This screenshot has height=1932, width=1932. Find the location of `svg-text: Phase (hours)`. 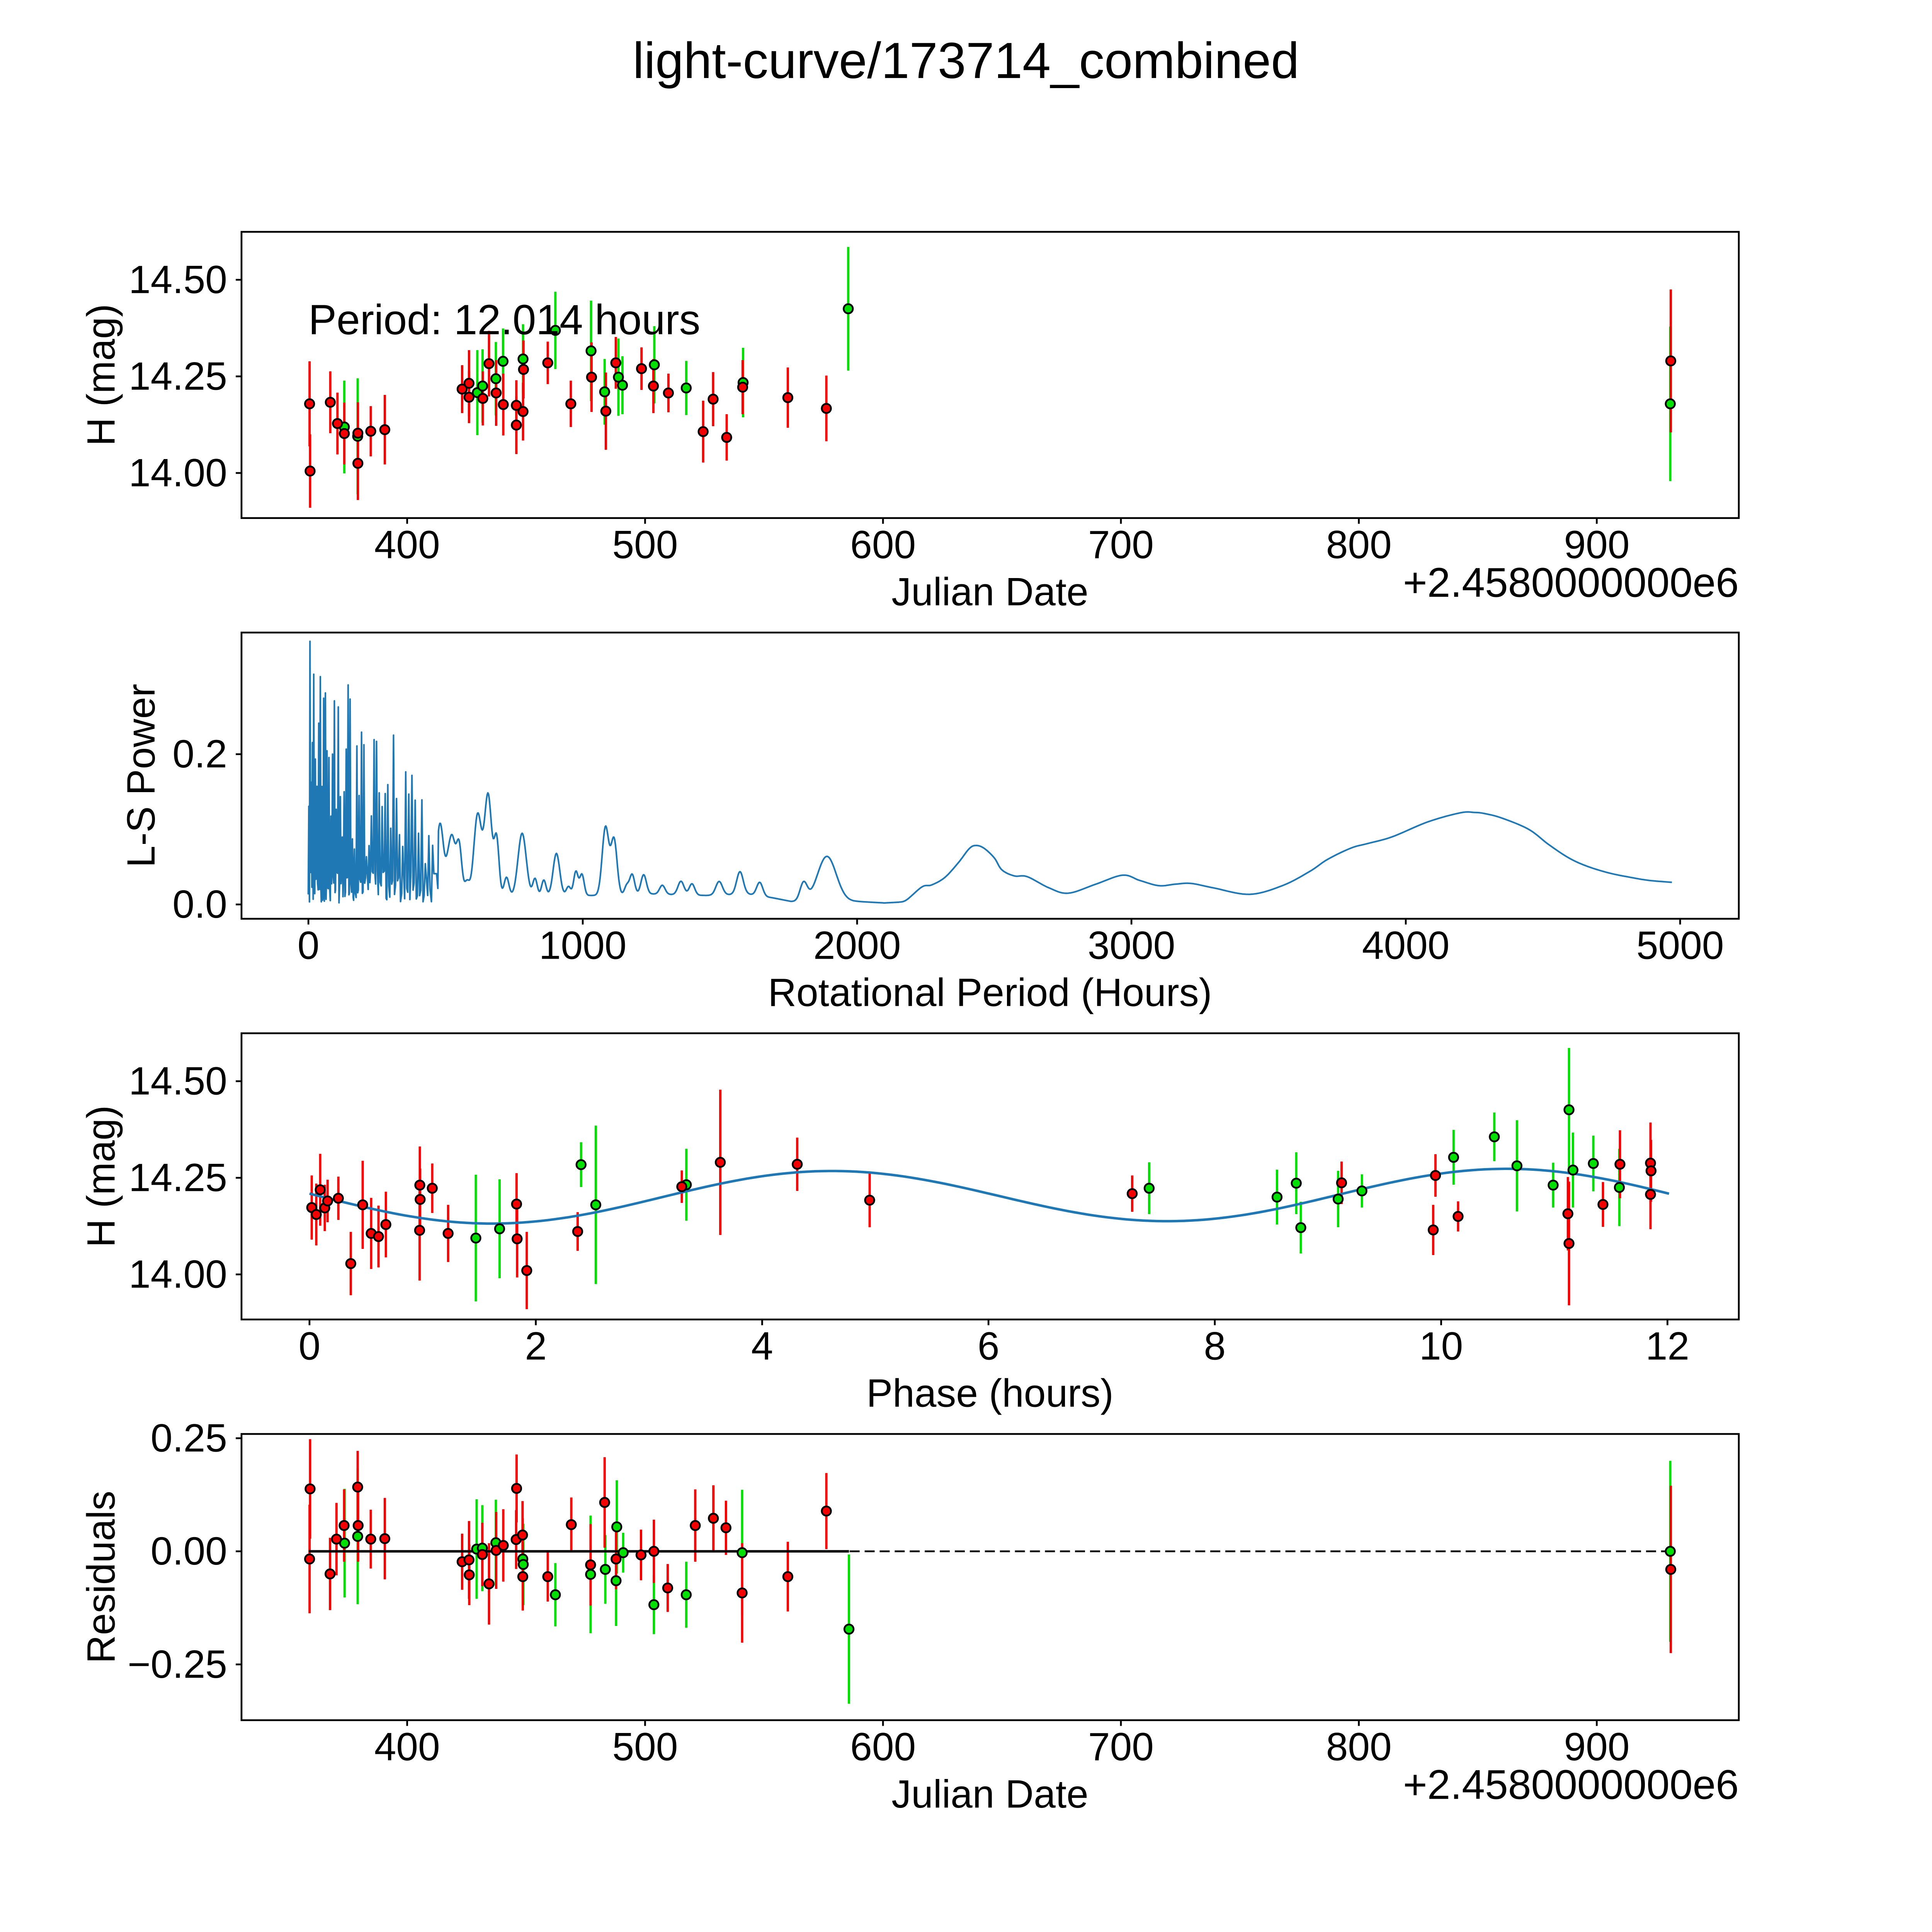

svg-text: Phase (hours) is located at coordinates (990, 1393).